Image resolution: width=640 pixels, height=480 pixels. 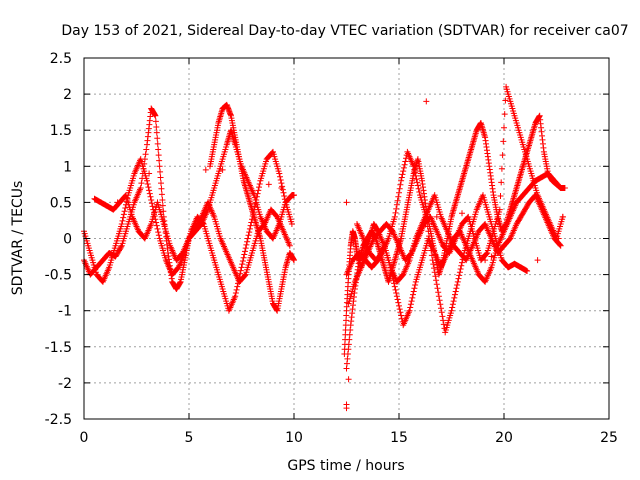 What do you see at coordinates (452, 275) in the screenshot?
I see `series-track-i` at bounding box center [452, 275].